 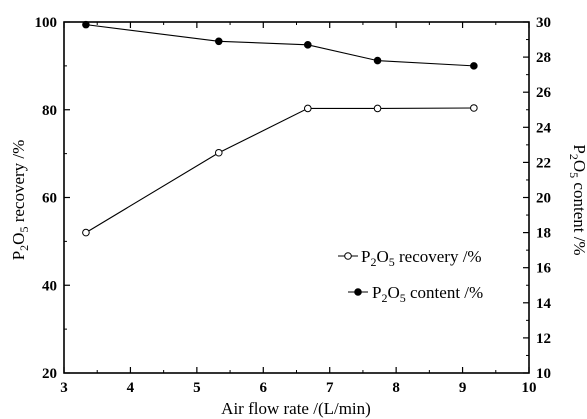 I want to click on legend: P2O5 recovery /% P2O5 content /%, so click(x=410, y=276).